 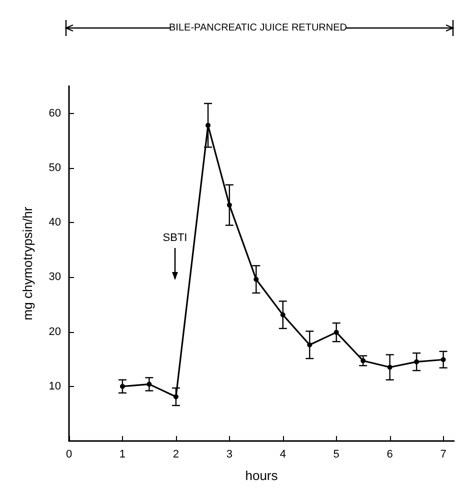 I want to click on y-tick-label: 20, so click(x=54, y=332).